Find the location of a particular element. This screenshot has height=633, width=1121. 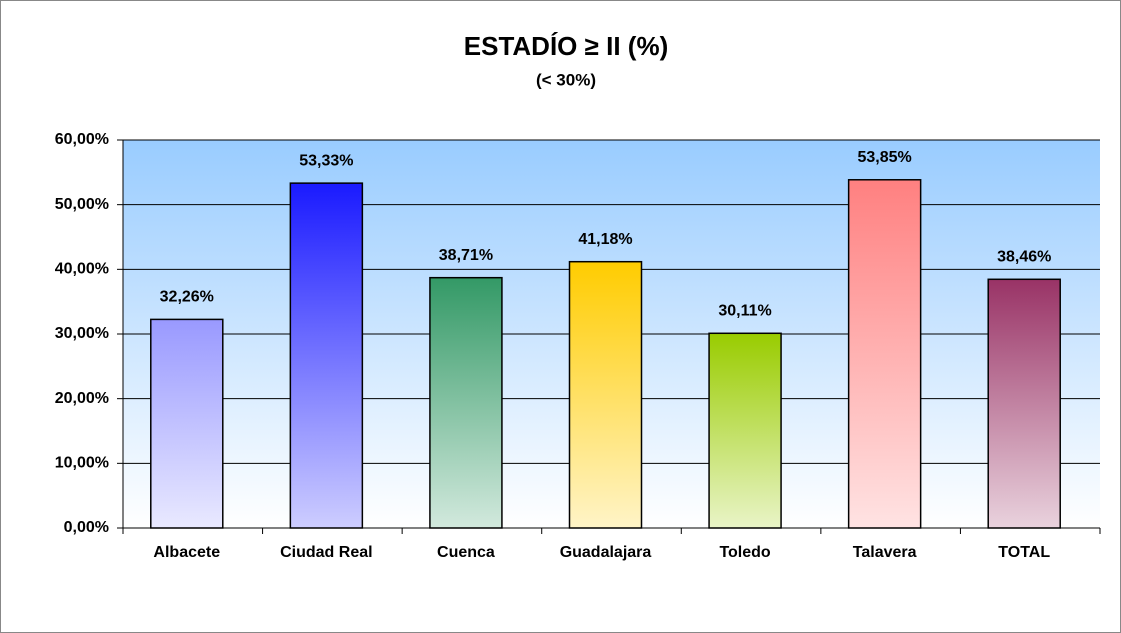

y-tick-label: 20,00% is located at coordinates (82, 398).